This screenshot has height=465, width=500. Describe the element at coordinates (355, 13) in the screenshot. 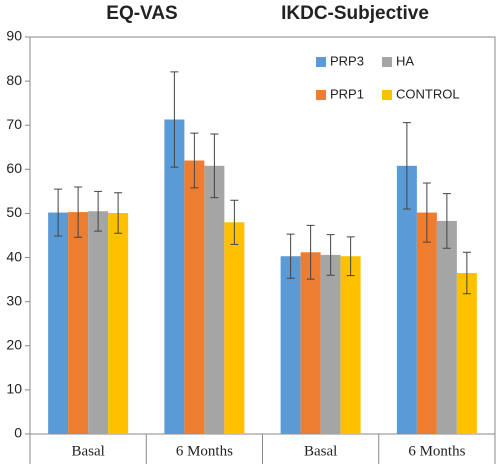

I see `chart-title: IKDC-Subjective` at that location.